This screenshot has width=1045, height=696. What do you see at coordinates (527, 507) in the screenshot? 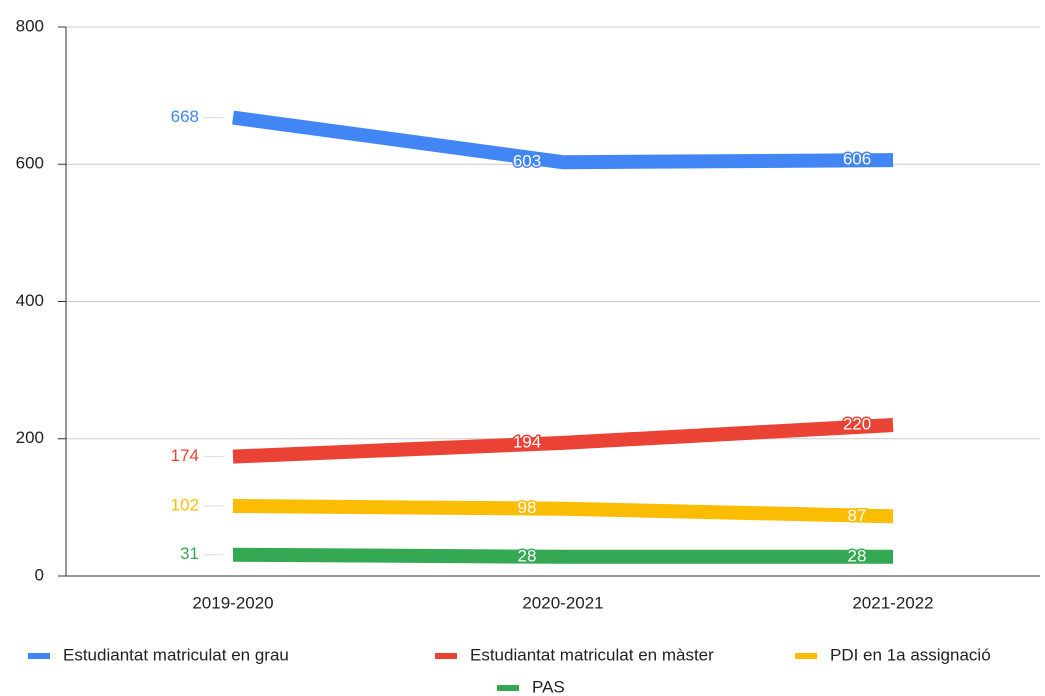
I see `data-label: 98` at bounding box center [527, 507].